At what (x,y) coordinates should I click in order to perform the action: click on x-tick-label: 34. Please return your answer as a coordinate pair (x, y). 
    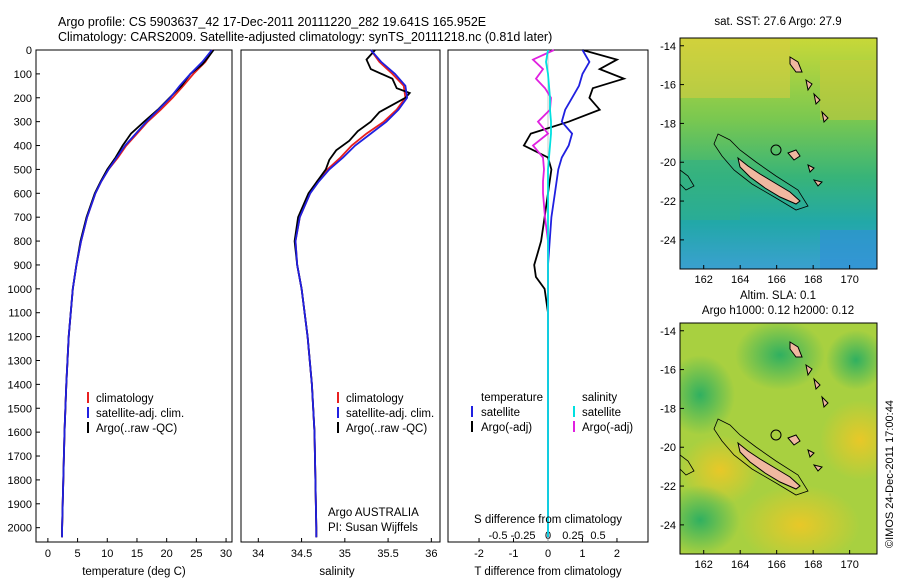
    Looking at the image, I should click on (258, 554).